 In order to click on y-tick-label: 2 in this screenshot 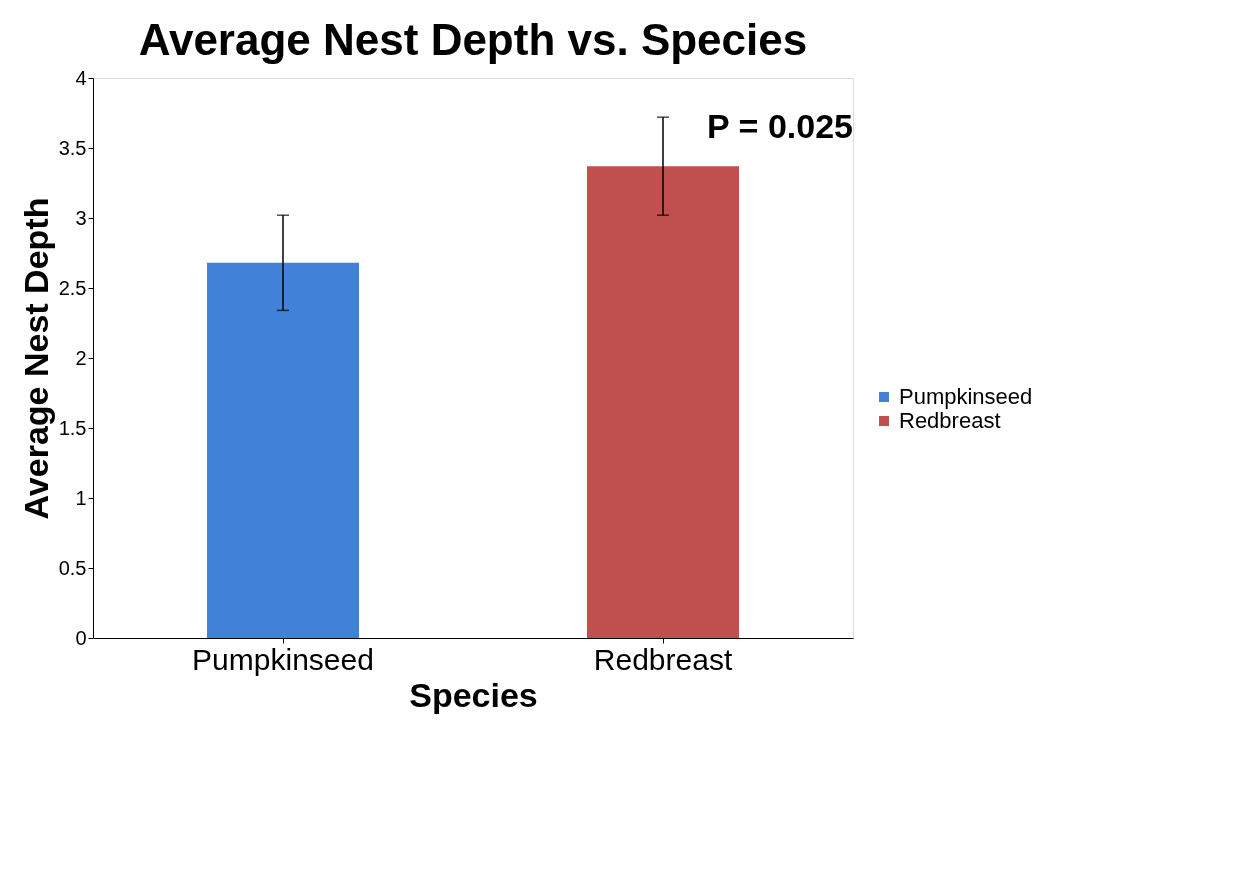, I will do `click(81, 357)`.